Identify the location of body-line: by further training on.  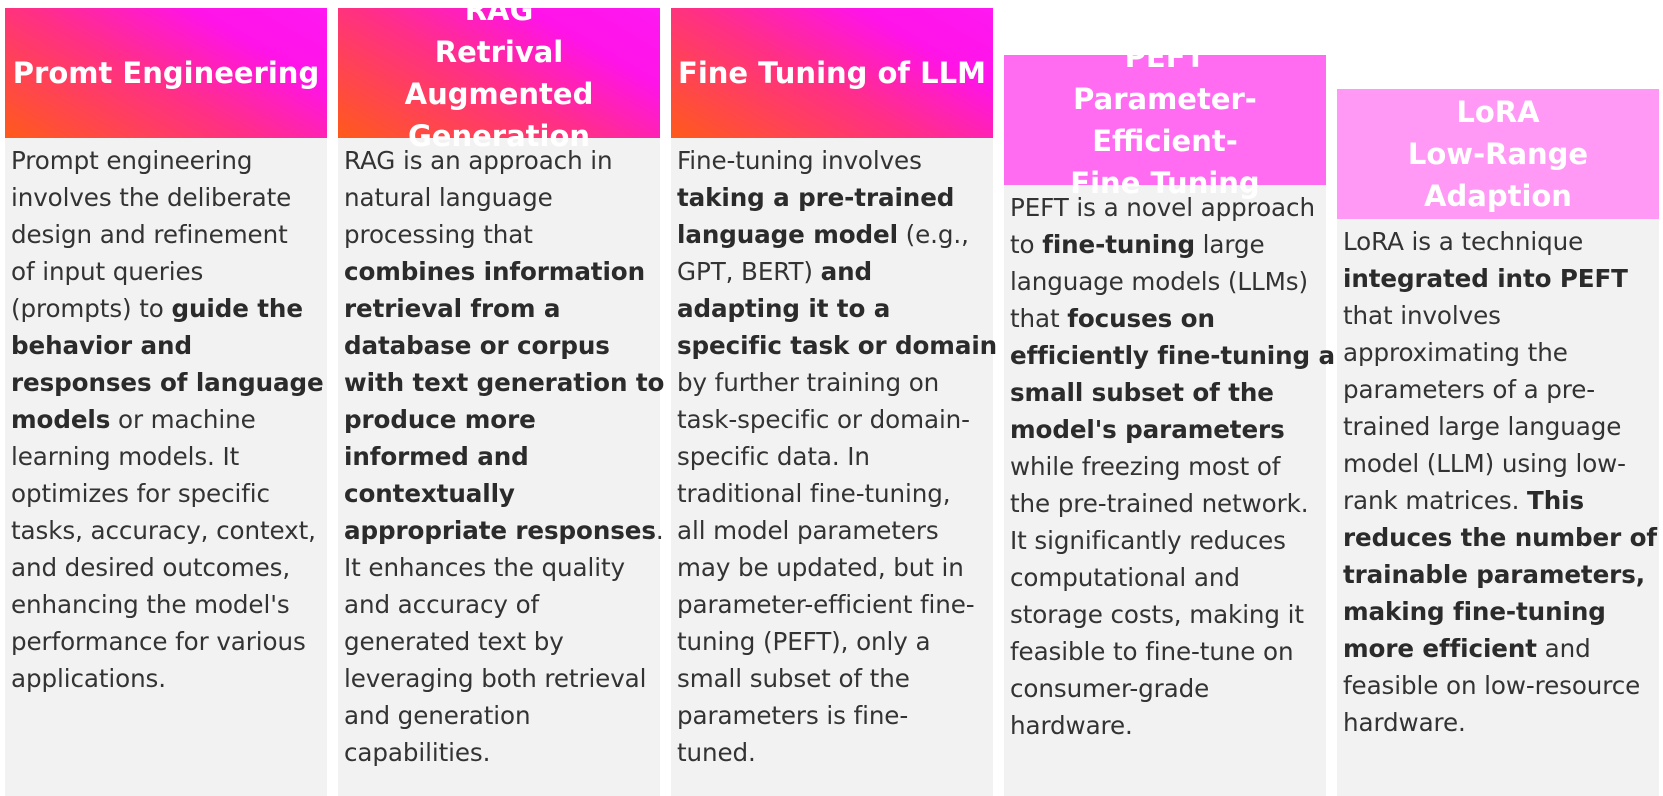
(833, 382).